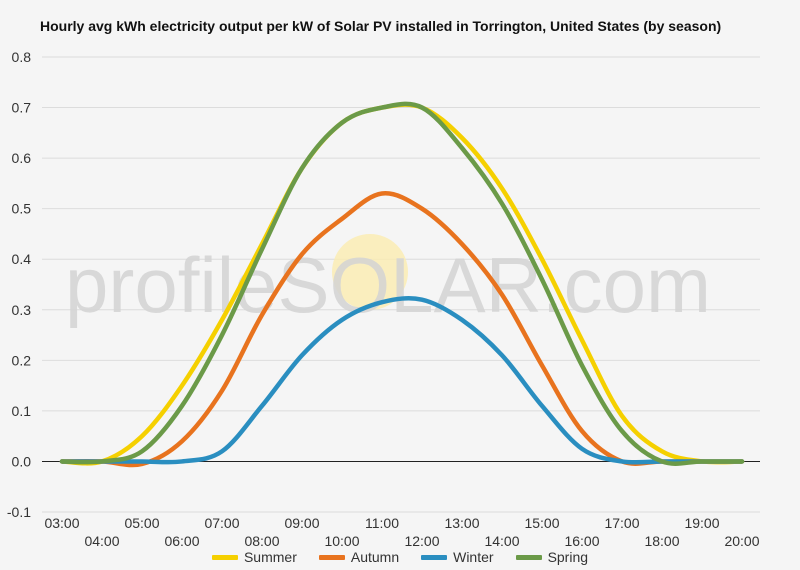 Image resolution: width=800 pixels, height=570 pixels. Describe the element at coordinates (421, 541) in the screenshot. I see `x-tick-label: 12:00` at that location.